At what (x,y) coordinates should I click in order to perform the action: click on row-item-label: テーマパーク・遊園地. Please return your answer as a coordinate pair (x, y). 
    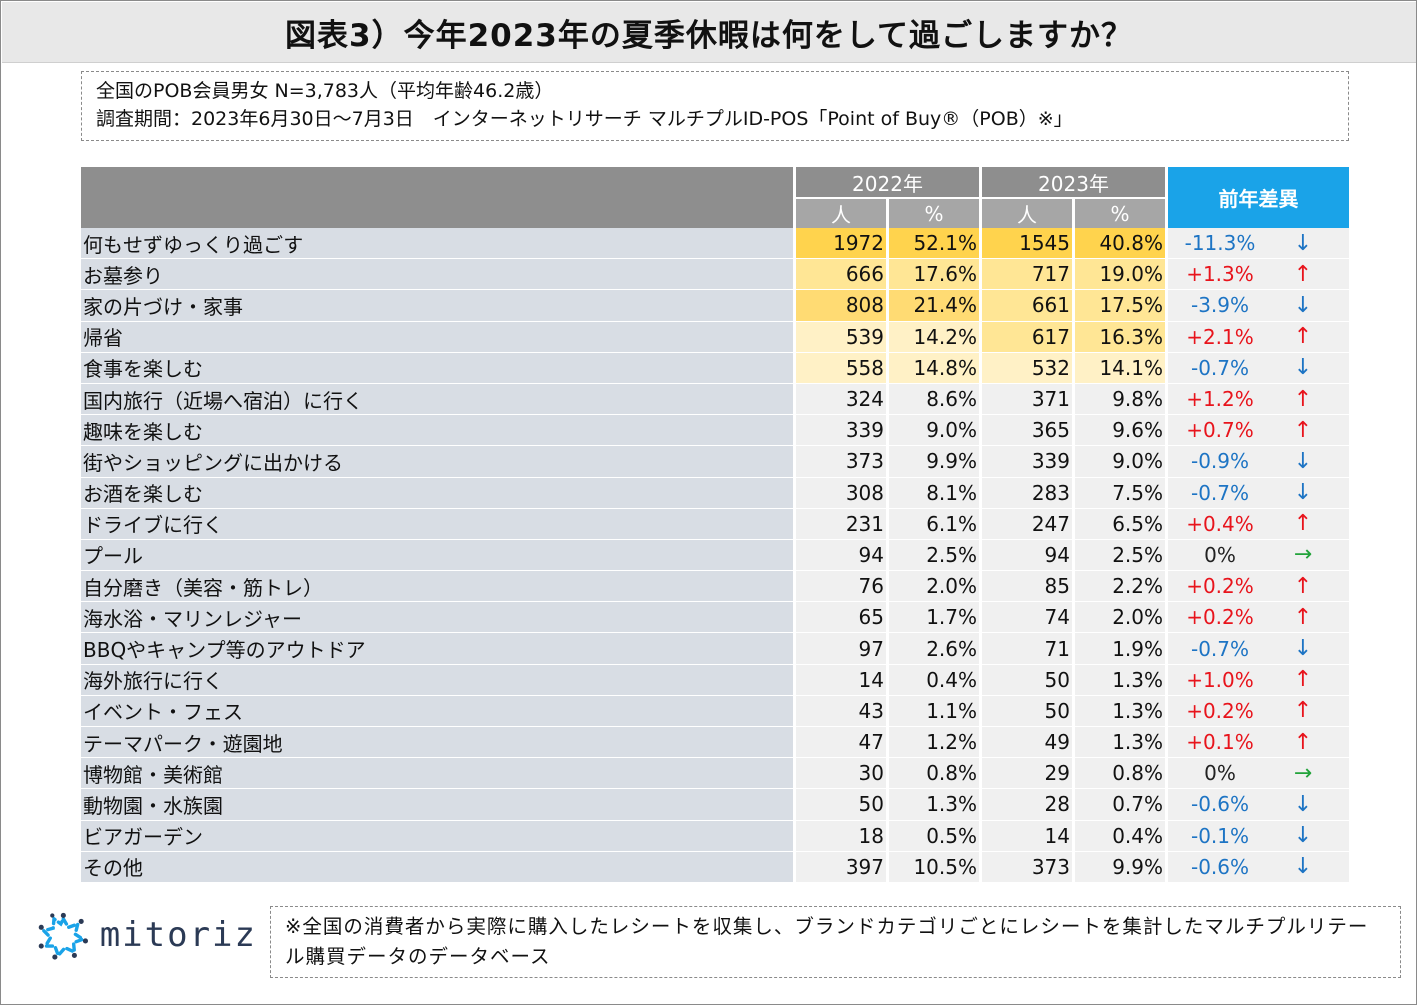
    Looking at the image, I should click on (437, 743).